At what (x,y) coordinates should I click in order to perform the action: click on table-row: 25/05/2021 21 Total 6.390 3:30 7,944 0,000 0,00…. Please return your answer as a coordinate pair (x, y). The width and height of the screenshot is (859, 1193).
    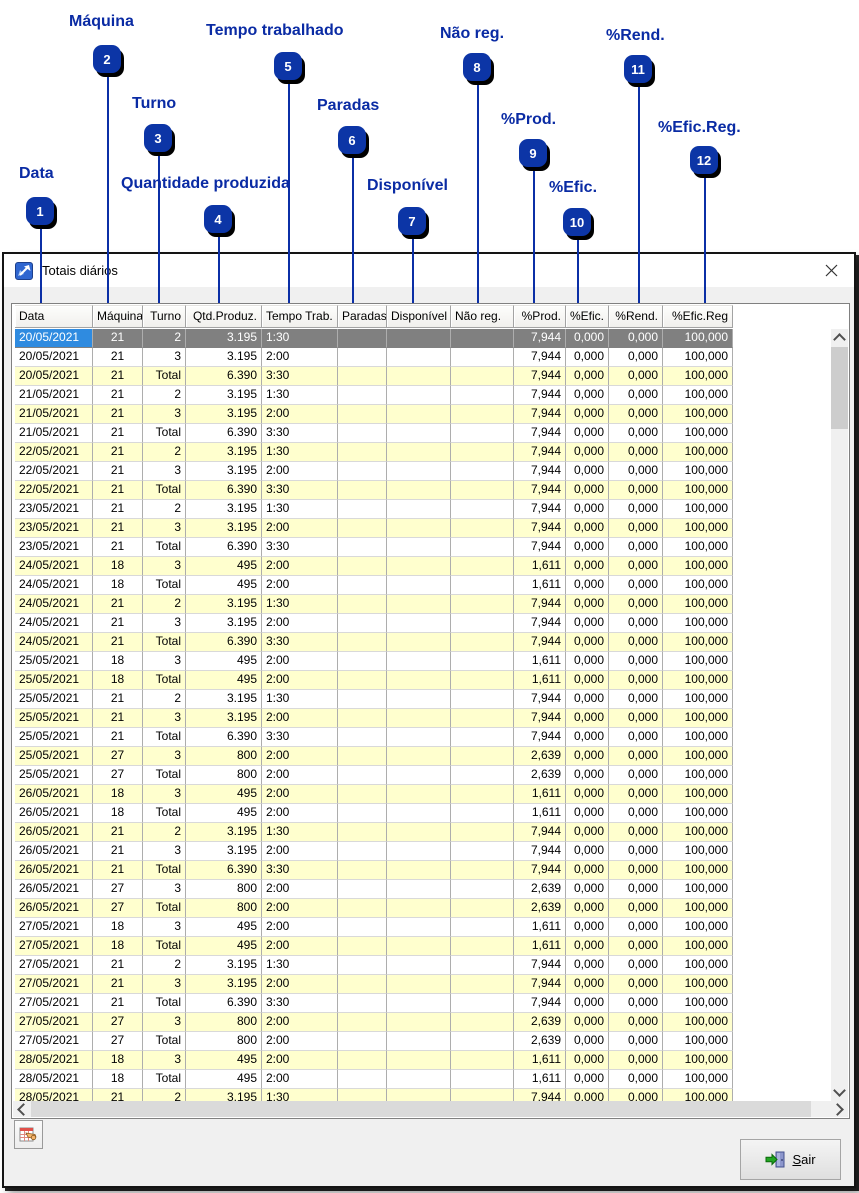
    Looking at the image, I should click on (374, 737).